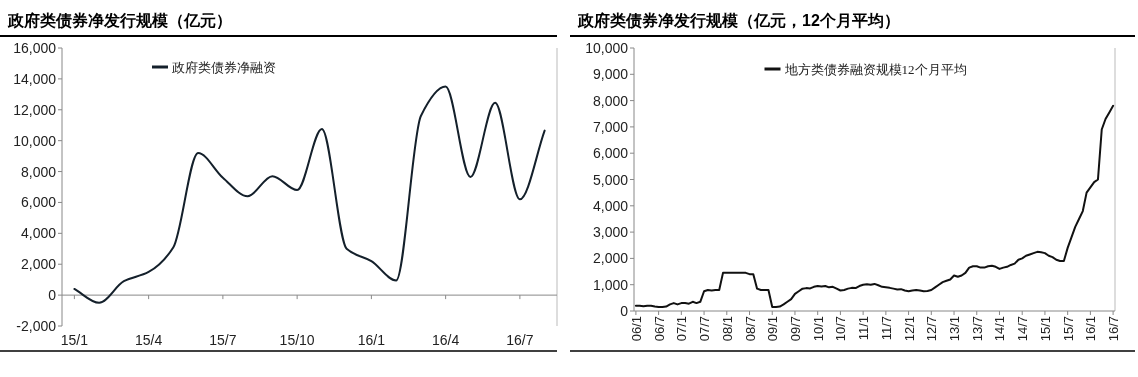  Describe the element at coordinates (875, 69) in the screenshot. I see `legend-label: 地方类债券融资规模12个月平均` at that location.